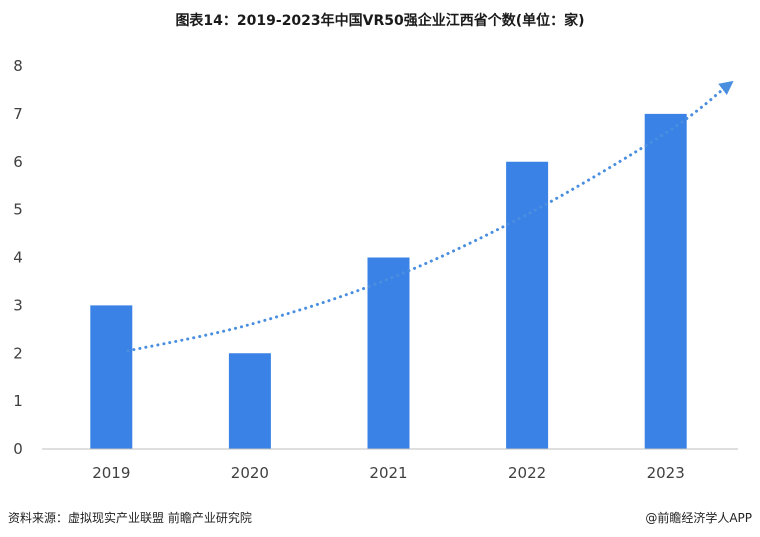 This screenshot has width=760, height=537. Describe the element at coordinates (111, 377) in the screenshot. I see `bar-2019` at that location.